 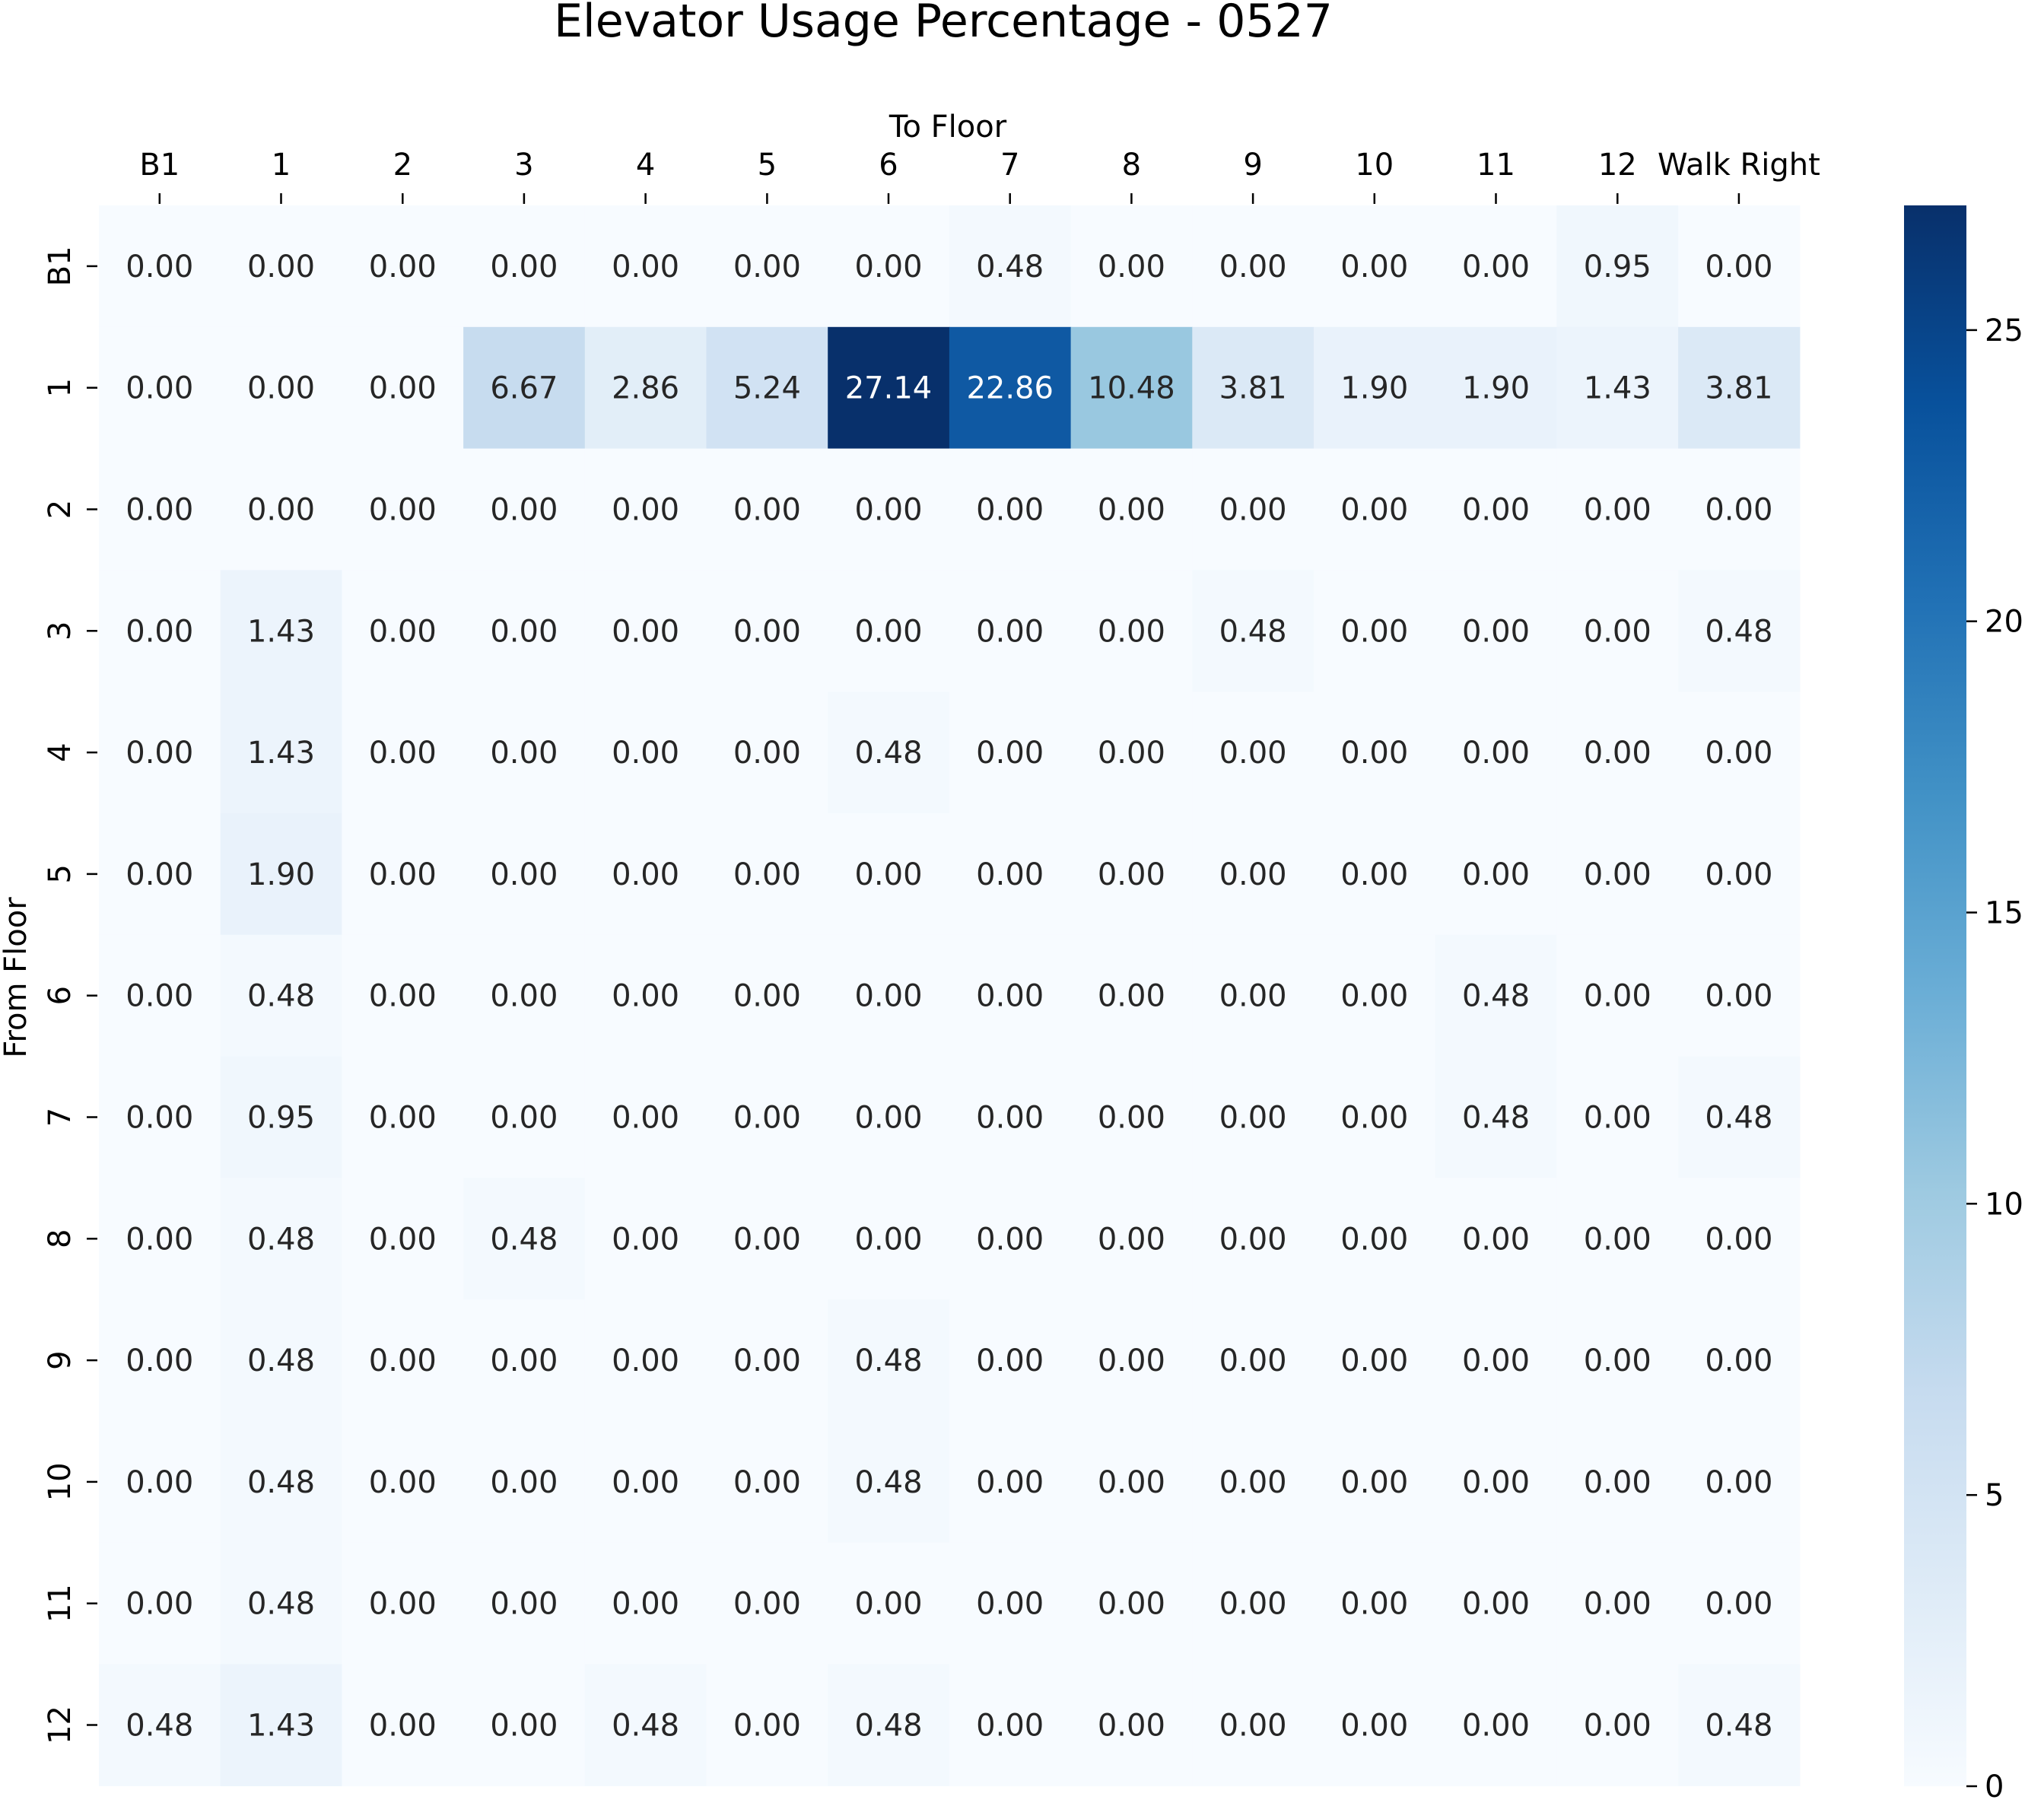 I want to click on y-tick-label: 8, so click(x=61, y=1238).